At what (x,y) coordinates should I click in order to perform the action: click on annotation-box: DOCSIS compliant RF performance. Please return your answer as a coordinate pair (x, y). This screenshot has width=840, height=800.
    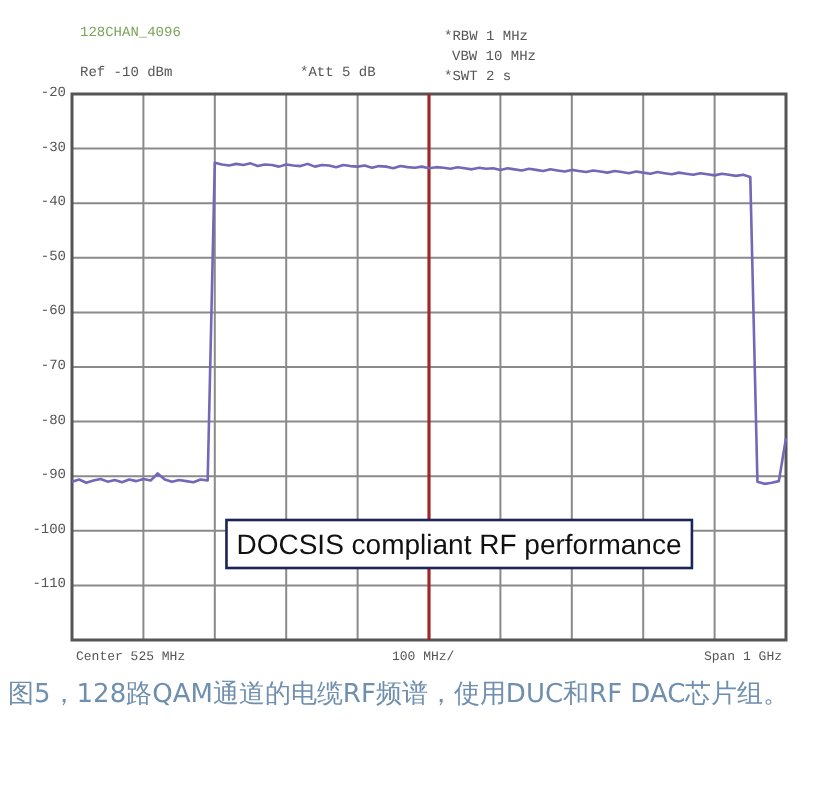
    Looking at the image, I should click on (459, 544).